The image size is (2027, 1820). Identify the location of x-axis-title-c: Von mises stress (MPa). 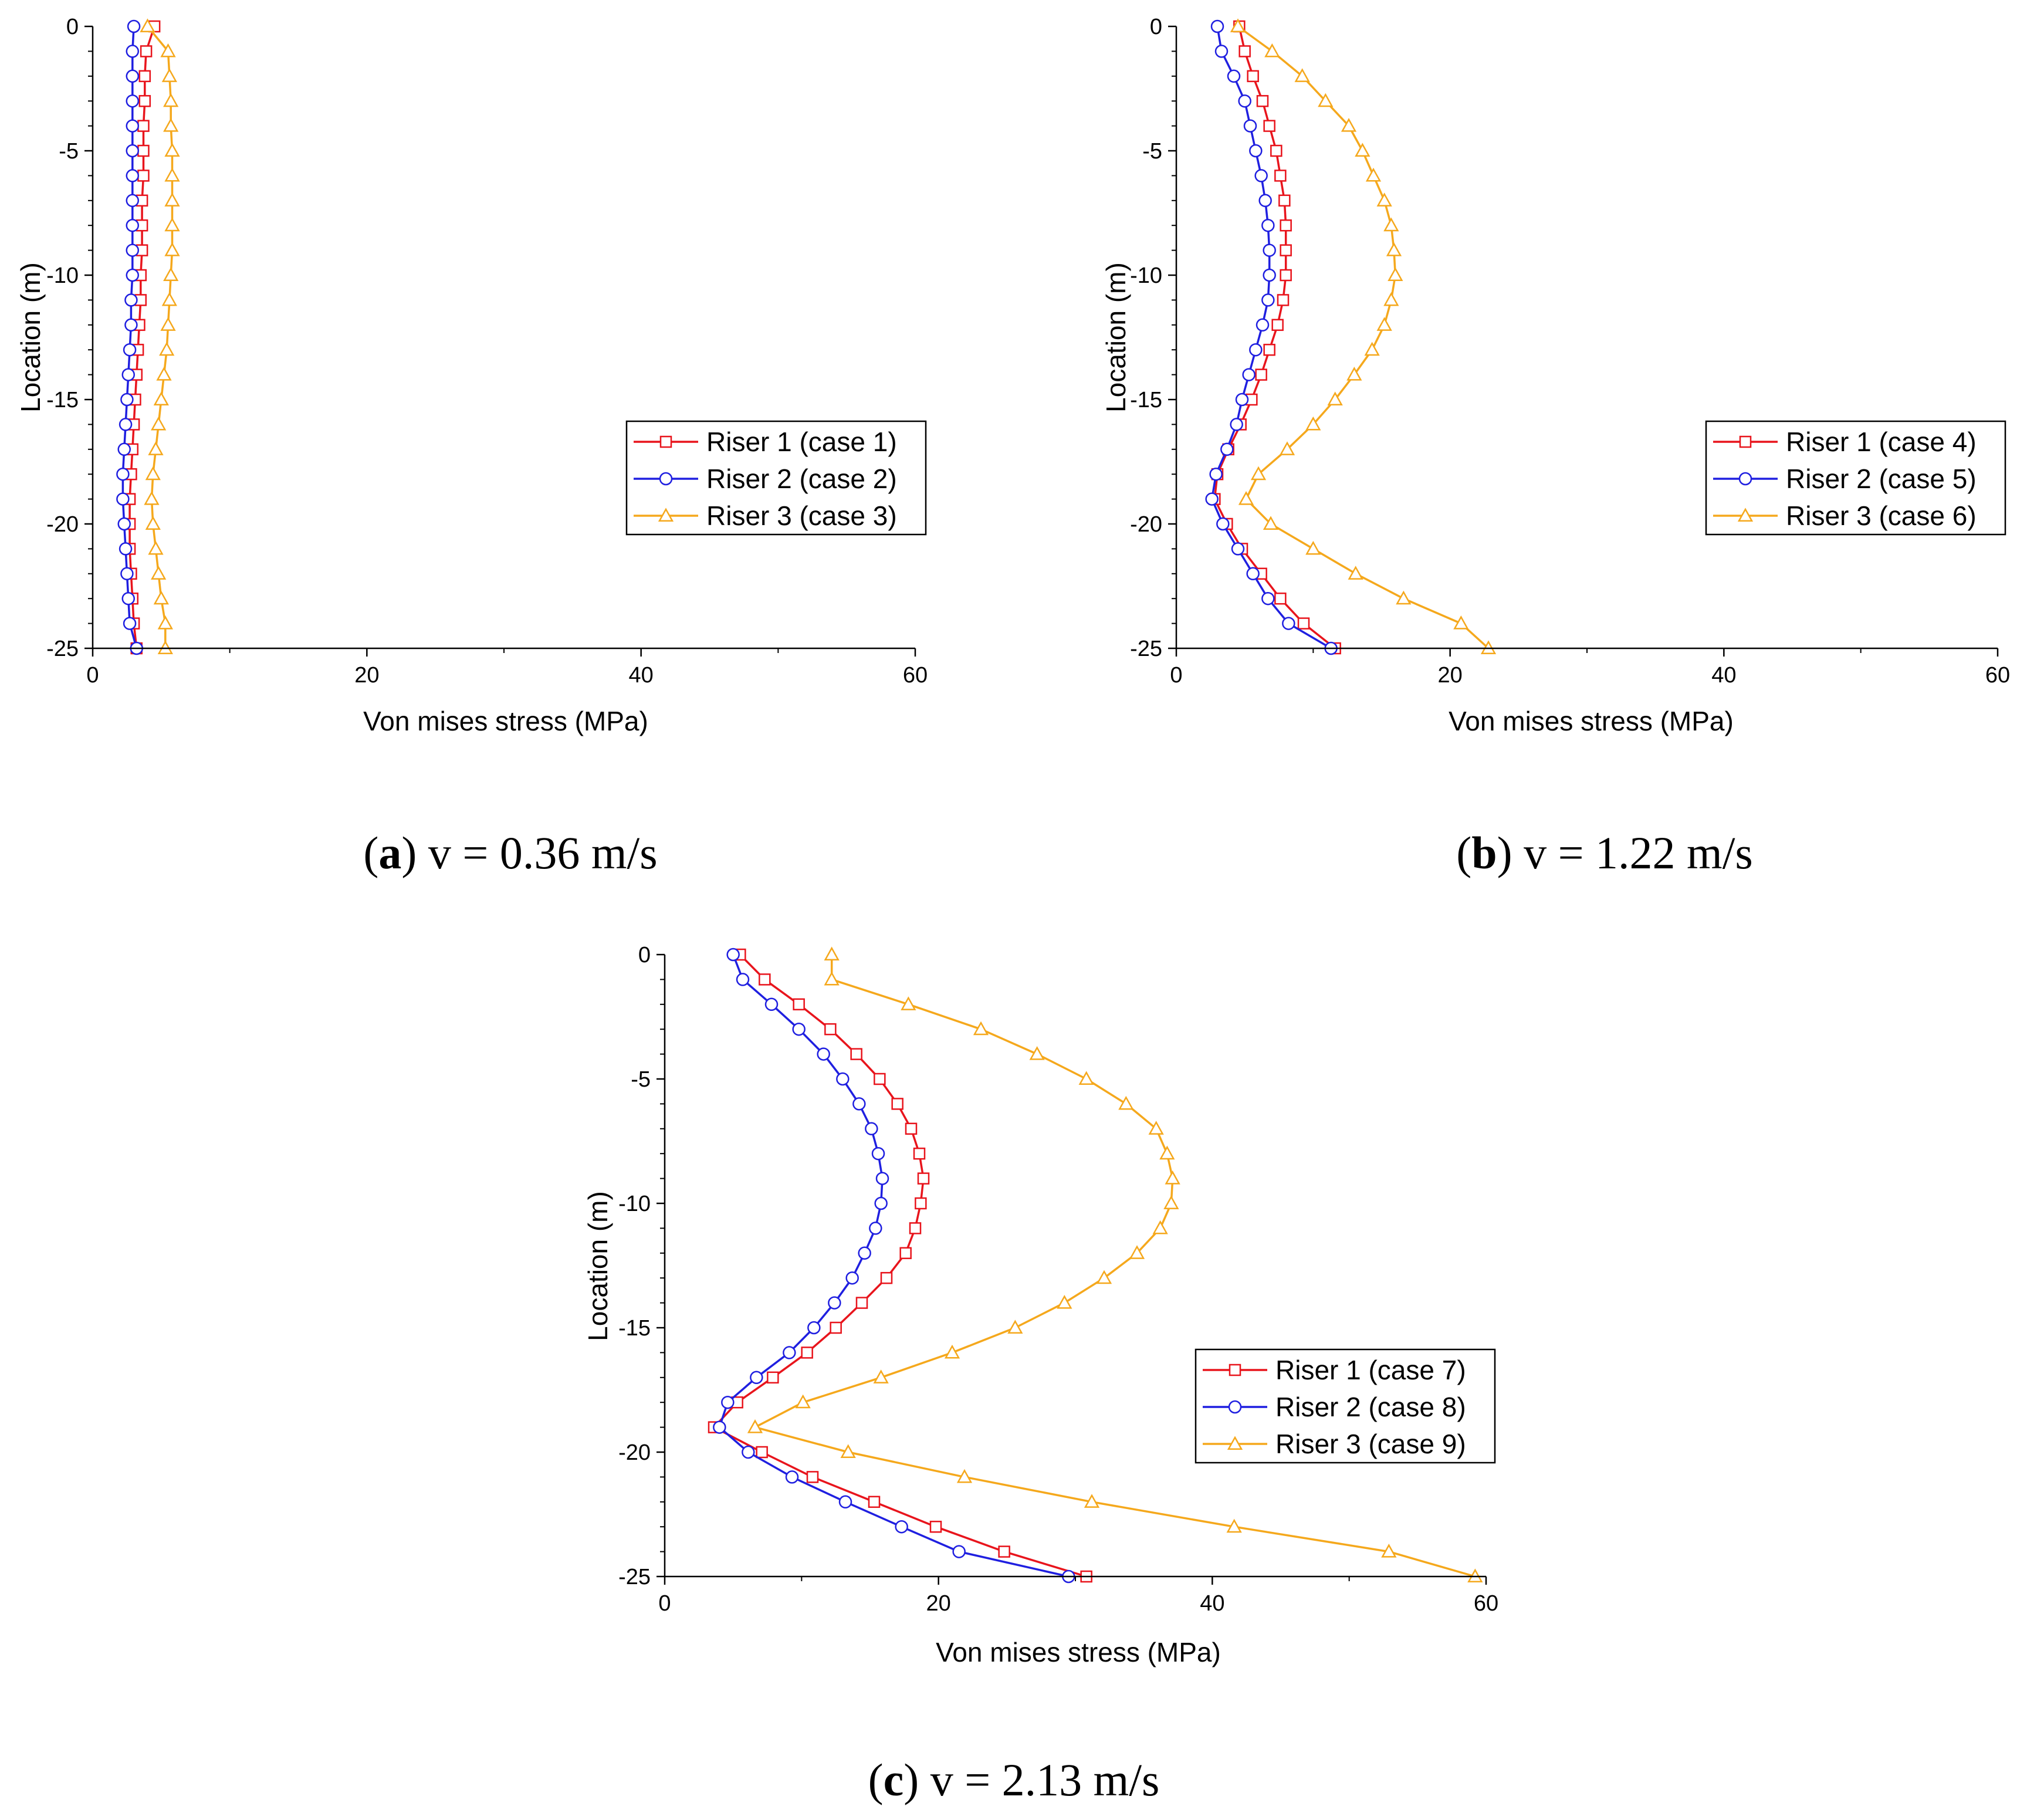
(1078, 1652).